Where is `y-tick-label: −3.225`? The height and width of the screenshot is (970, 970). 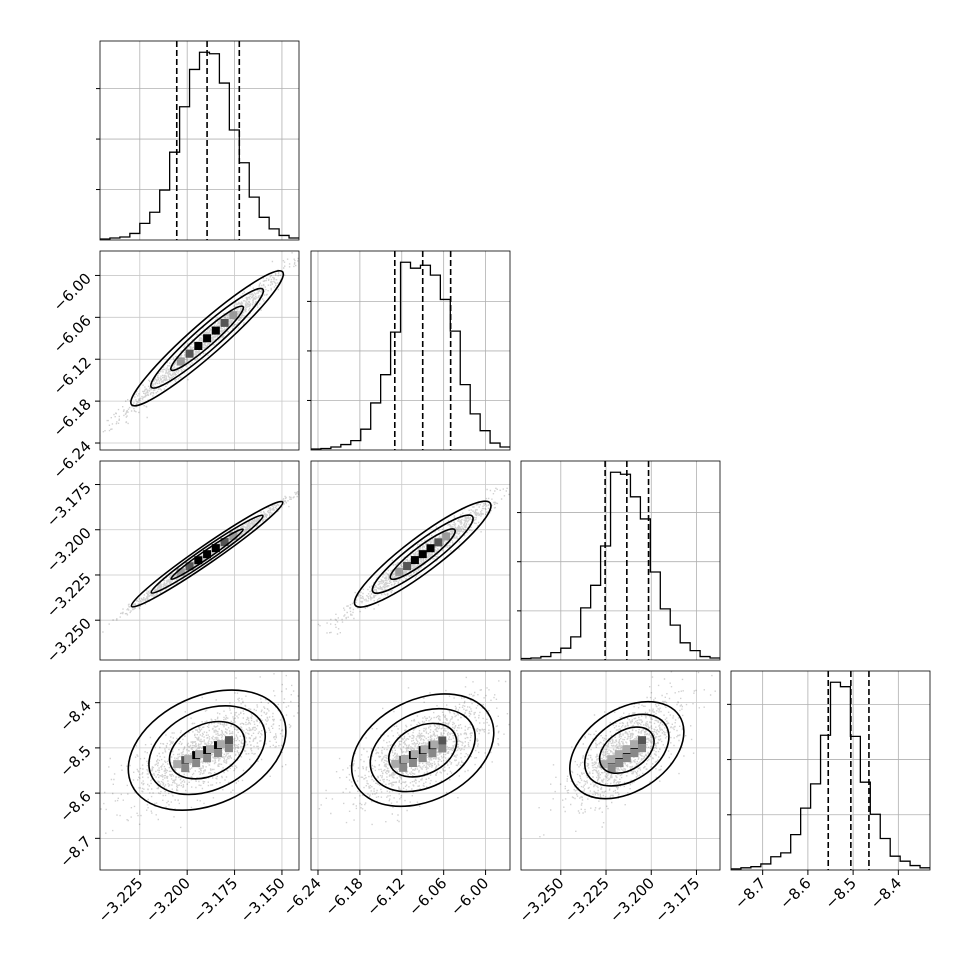 y-tick-label: −3.225 is located at coordinates (69, 595).